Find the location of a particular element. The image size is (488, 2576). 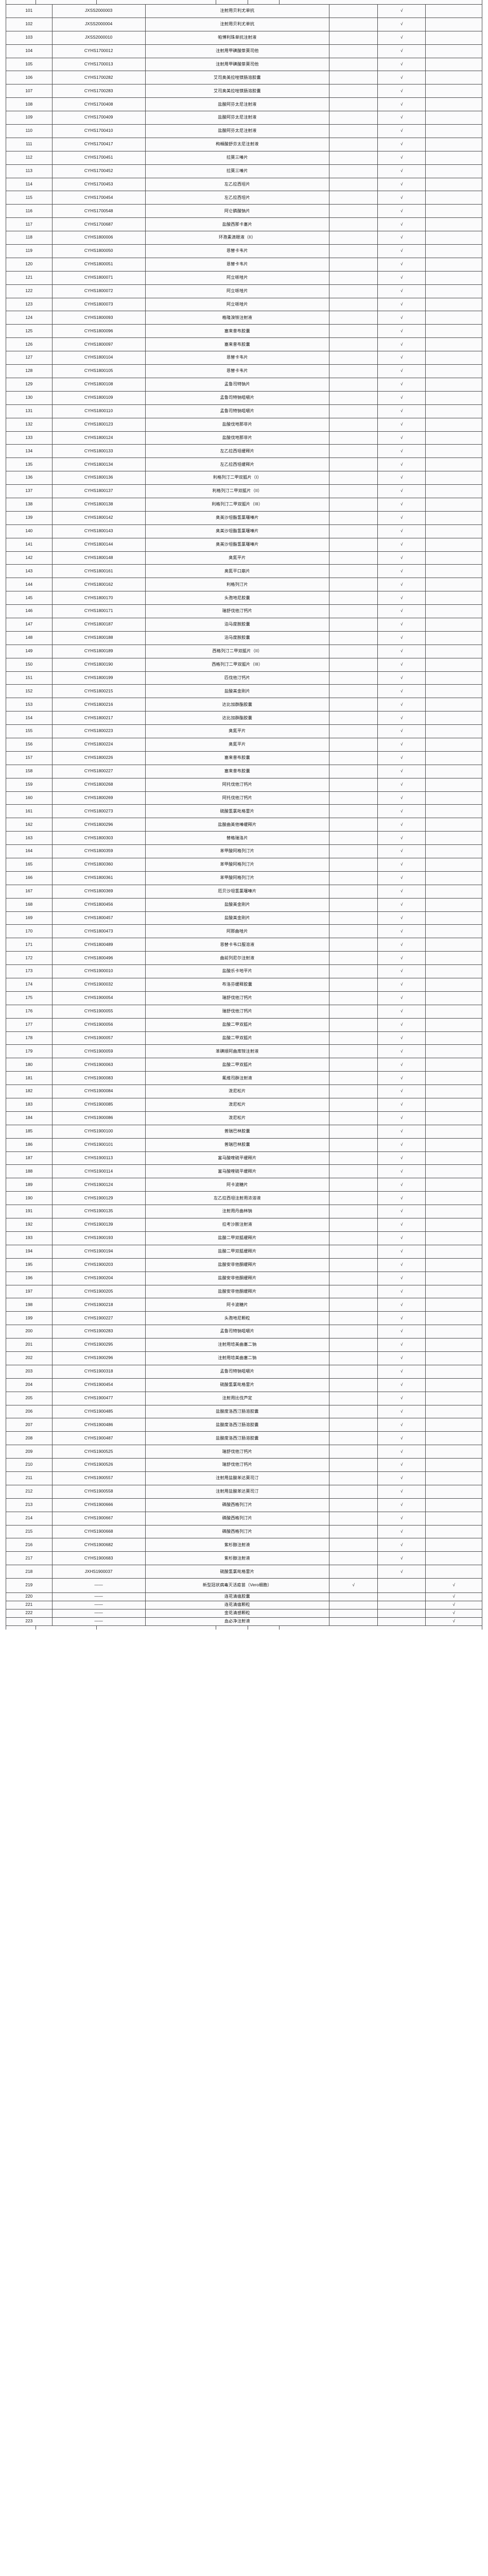

row-name-cell: 新型冠状病毒灭活疫苗（Vero细胞） is located at coordinates (237, 1586).